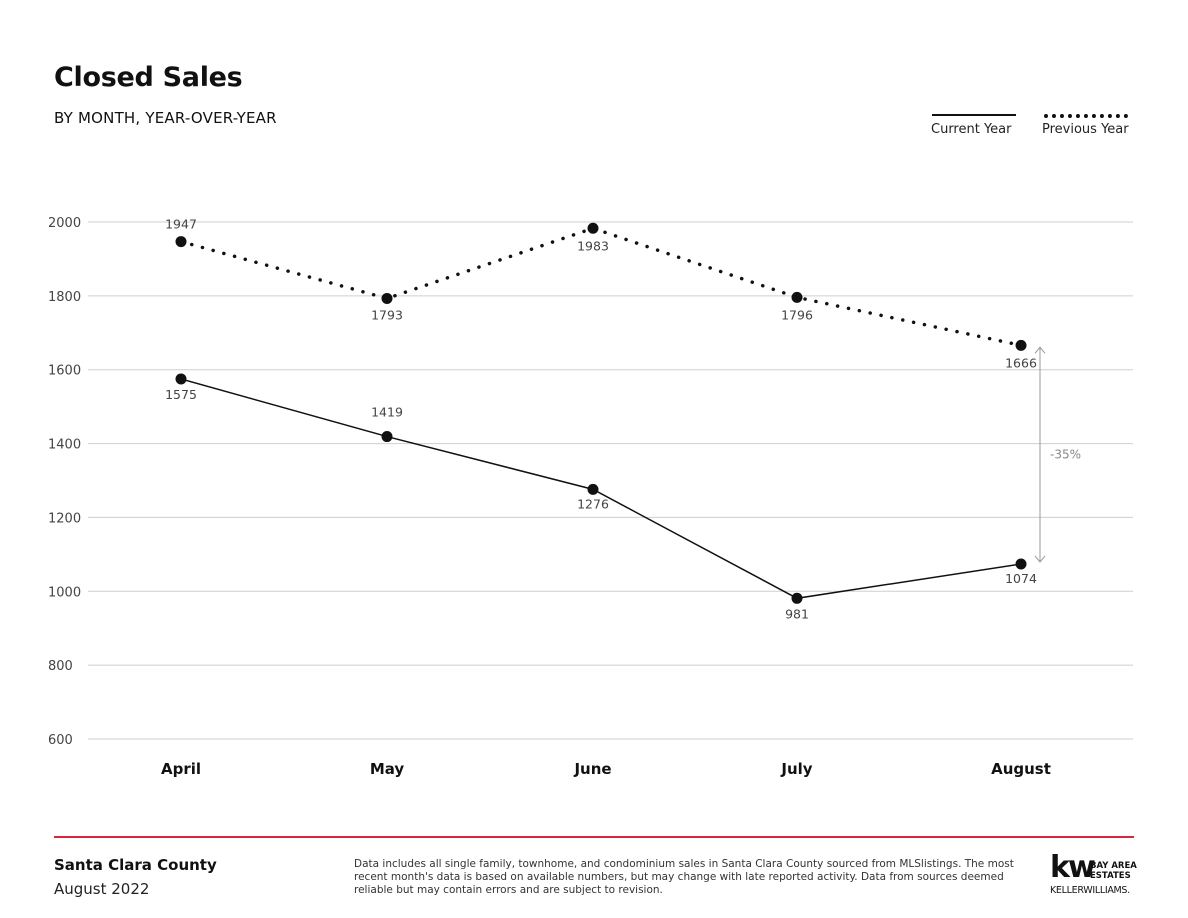 Image resolution: width=1188 pixels, height=918 pixels. What do you see at coordinates (181, 224) in the screenshot?
I see `data-label: 1947` at bounding box center [181, 224].